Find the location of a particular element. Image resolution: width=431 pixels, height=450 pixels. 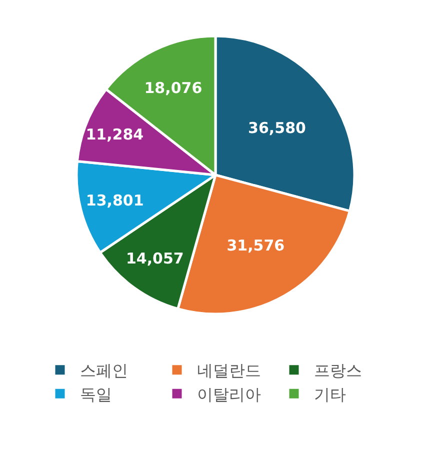

data-label: 36,580 is located at coordinates (277, 127).